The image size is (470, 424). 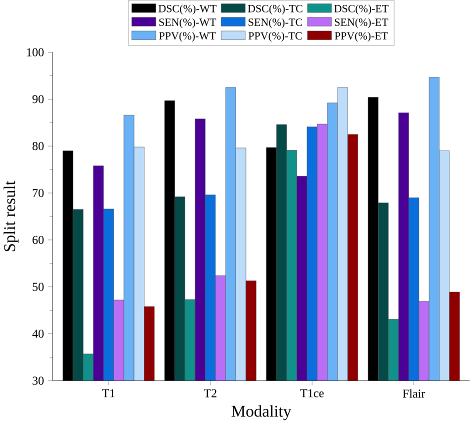 What do you see at coordinates (275, 37) in the screenshot?
I see `legend-label: PPV(%)-TC` at bounding box center [275, 37].